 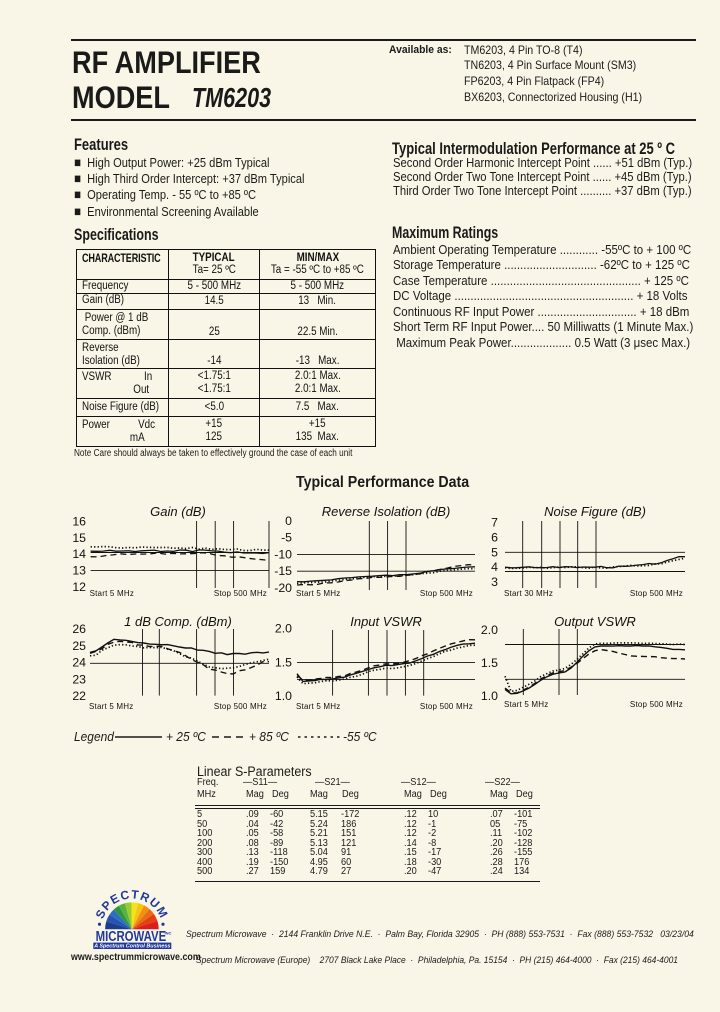 What do you see at coordinates (79, 521) in the screenshot?
I see `svg-text: 16` at bounding box center [79, 521].